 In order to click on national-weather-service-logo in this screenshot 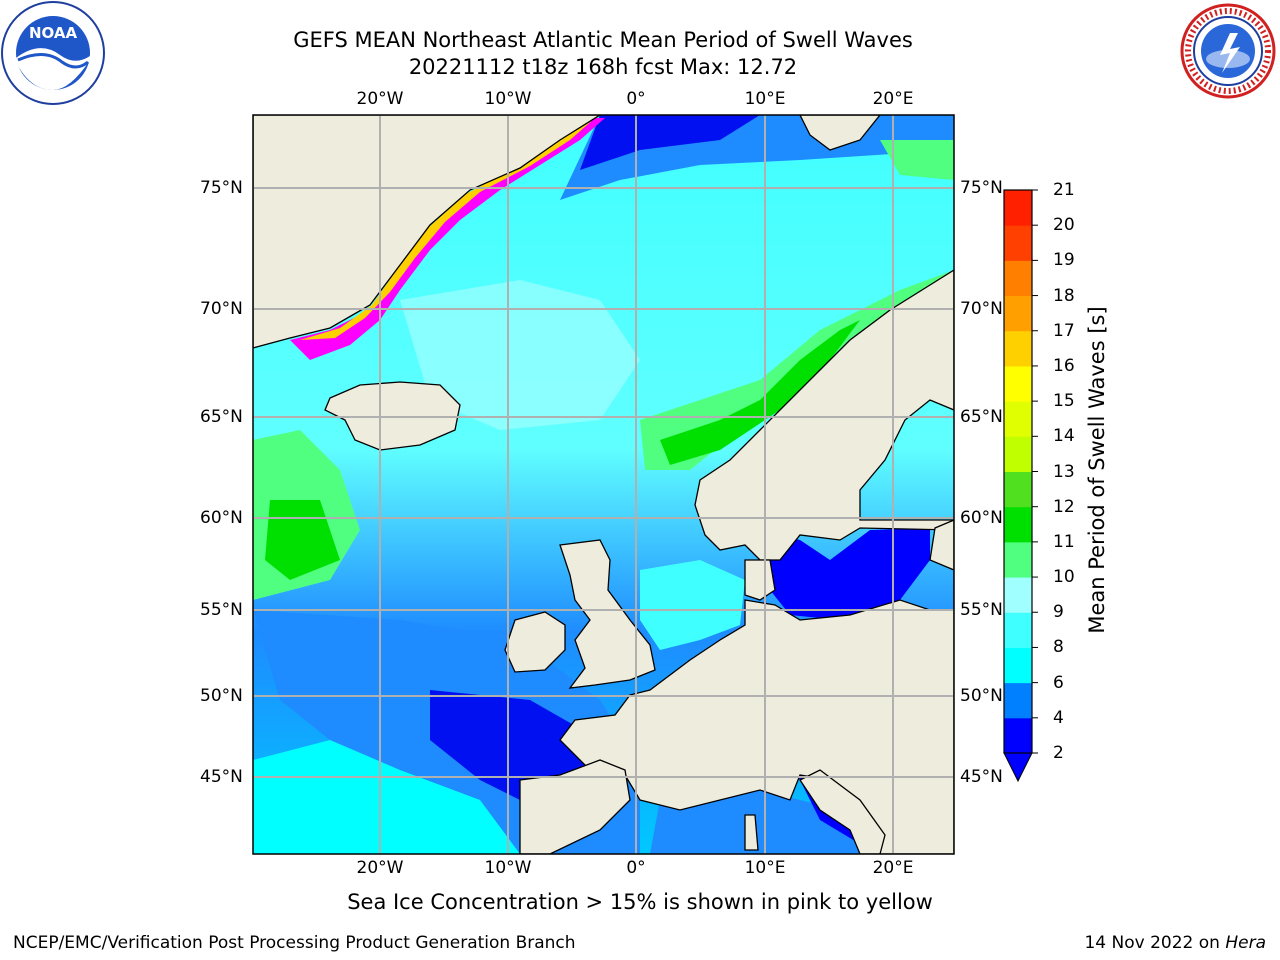, I will do `click(1228, 51)`.